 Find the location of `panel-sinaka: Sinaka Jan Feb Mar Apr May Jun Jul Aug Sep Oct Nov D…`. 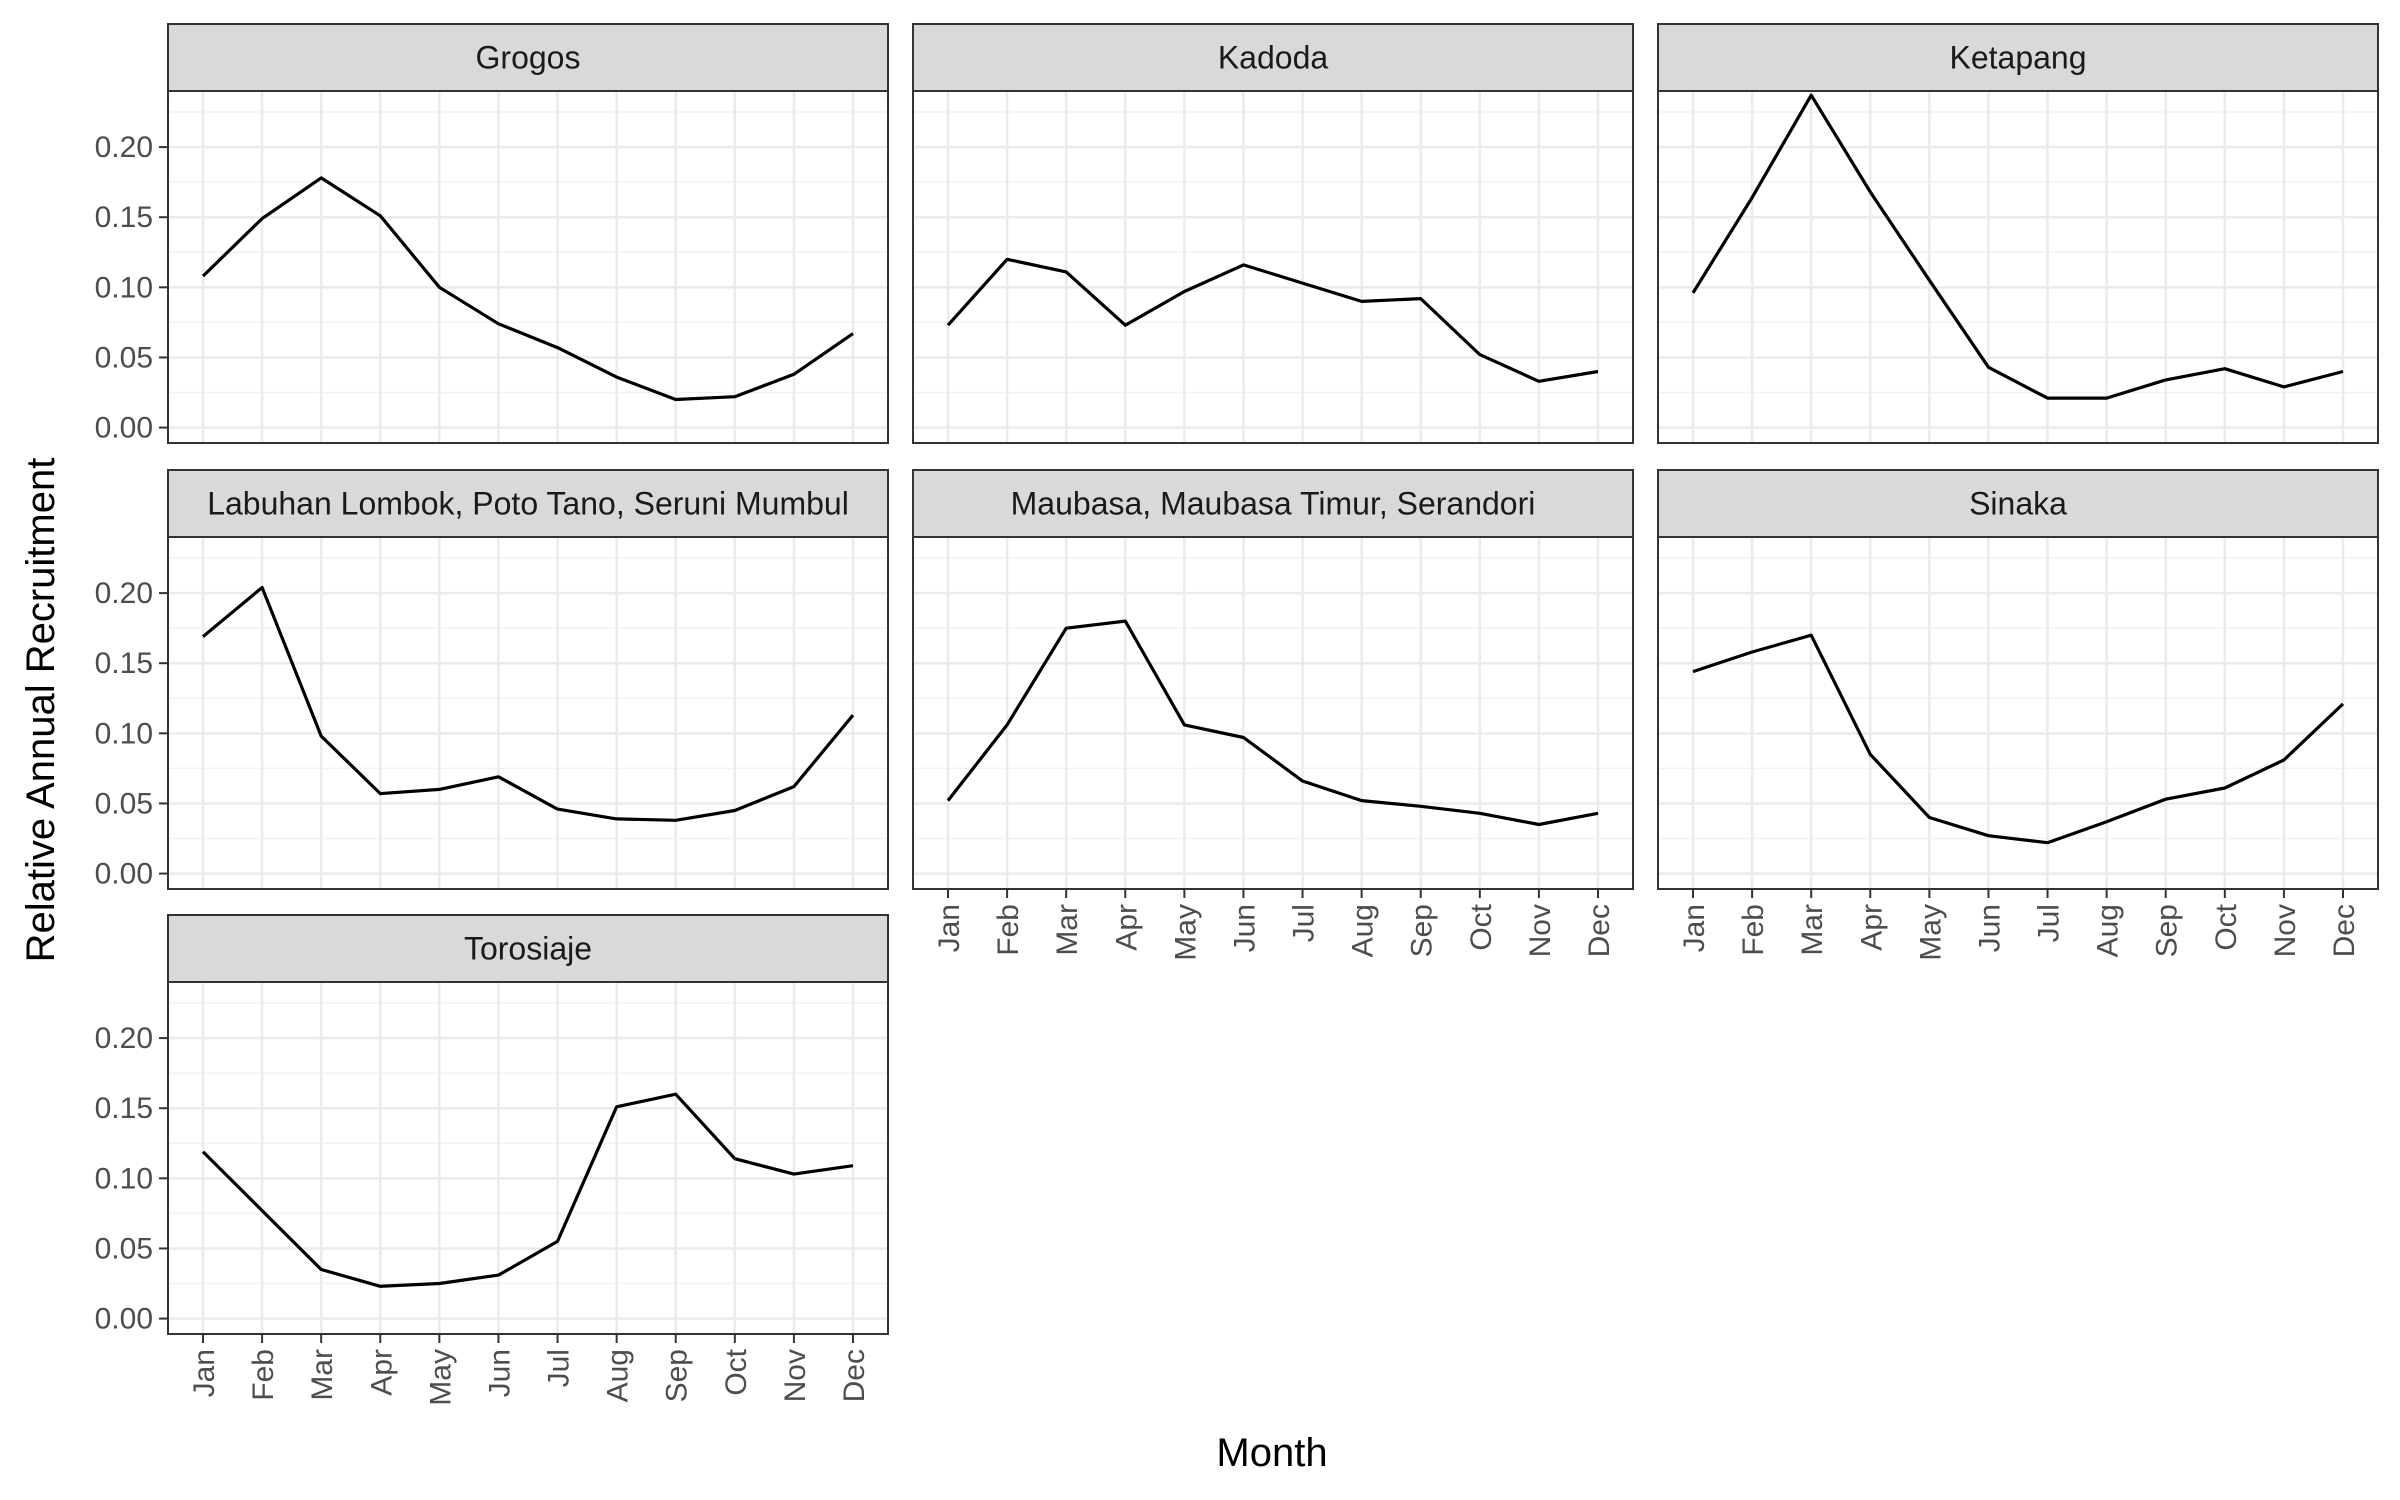

panel-sinaka: Sinaka Jan Feb Mar Apr May Jun Jul Aug Sep Oct Nov D… is located at coordinates (2018, 715).